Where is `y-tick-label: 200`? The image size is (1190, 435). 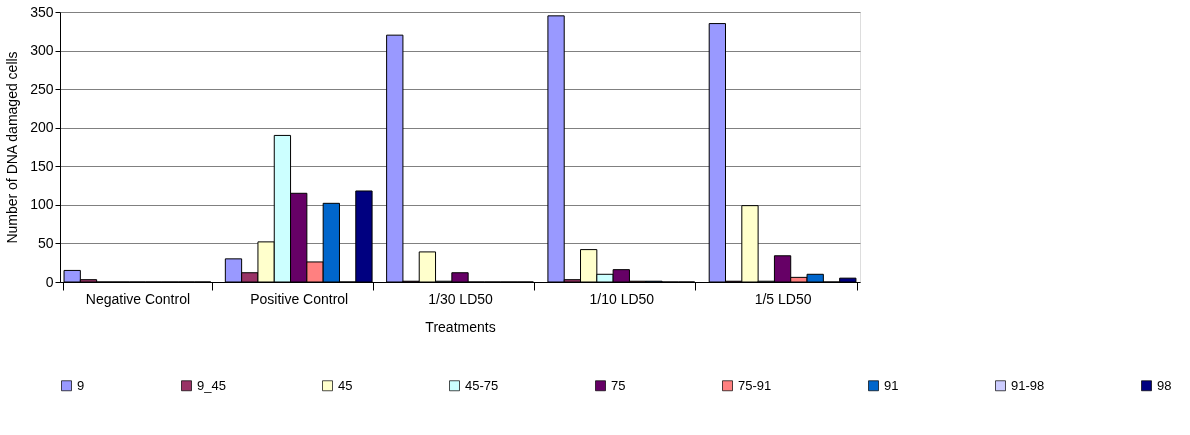
y-tick-label: 200 is located at coordinates (42, 127).